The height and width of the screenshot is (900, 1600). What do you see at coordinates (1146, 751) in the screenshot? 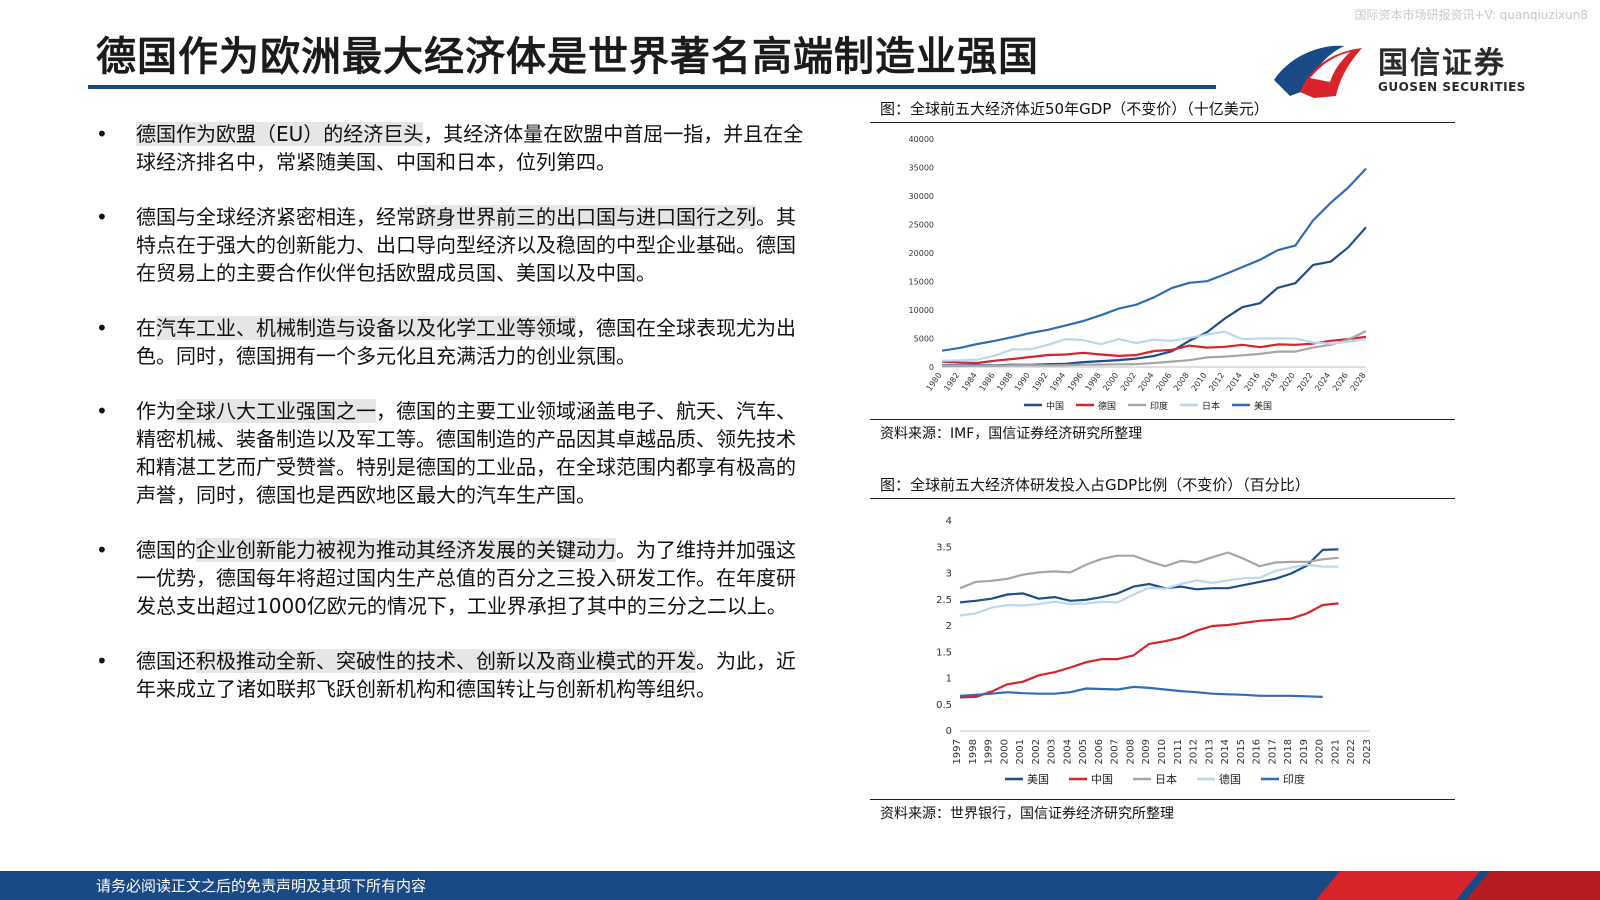
I see `x-tick-label: 2009` at bounding box center [1146, 751].